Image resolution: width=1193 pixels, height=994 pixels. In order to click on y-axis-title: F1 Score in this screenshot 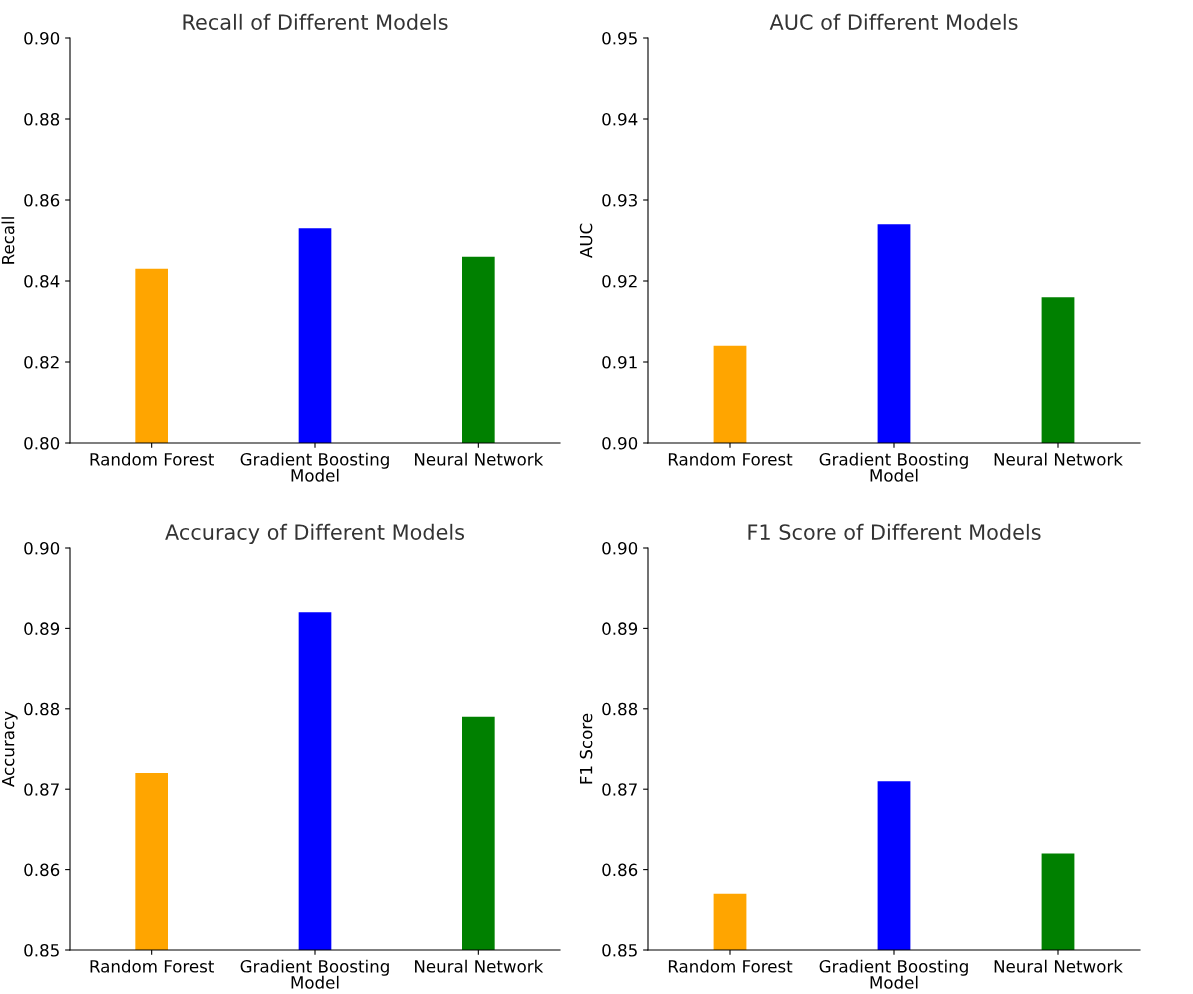, I will do `click(586, 748)`.